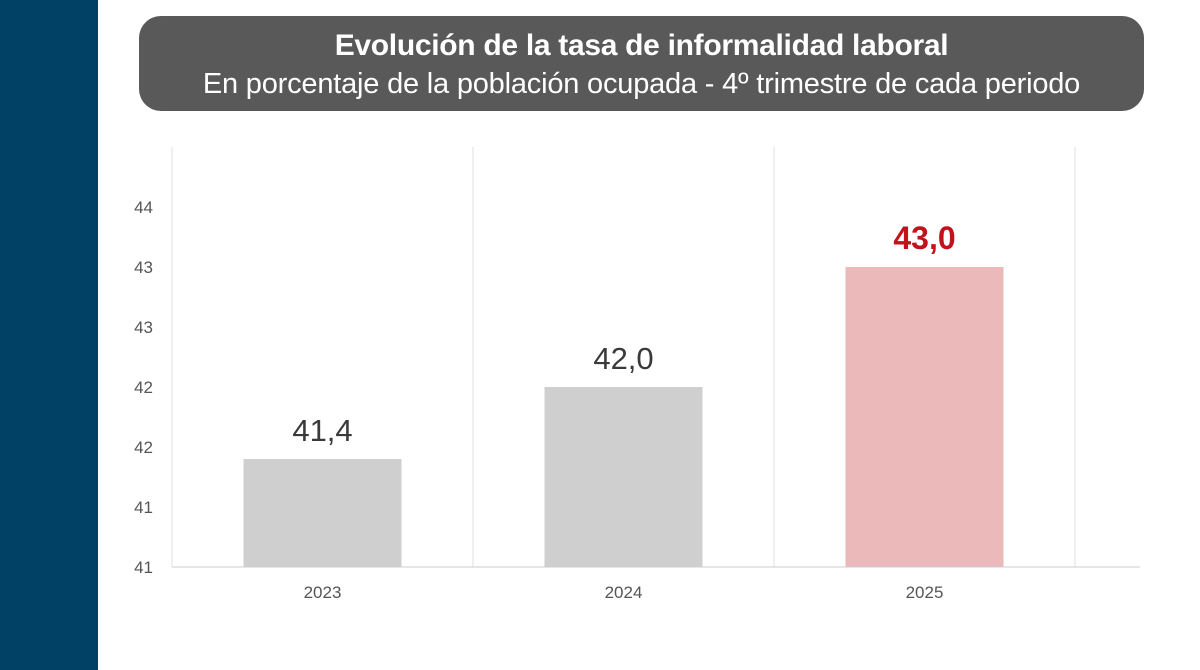 The image size is (1200, 670). I want to click on data-label-2023: 41,4, so click(322, 430).